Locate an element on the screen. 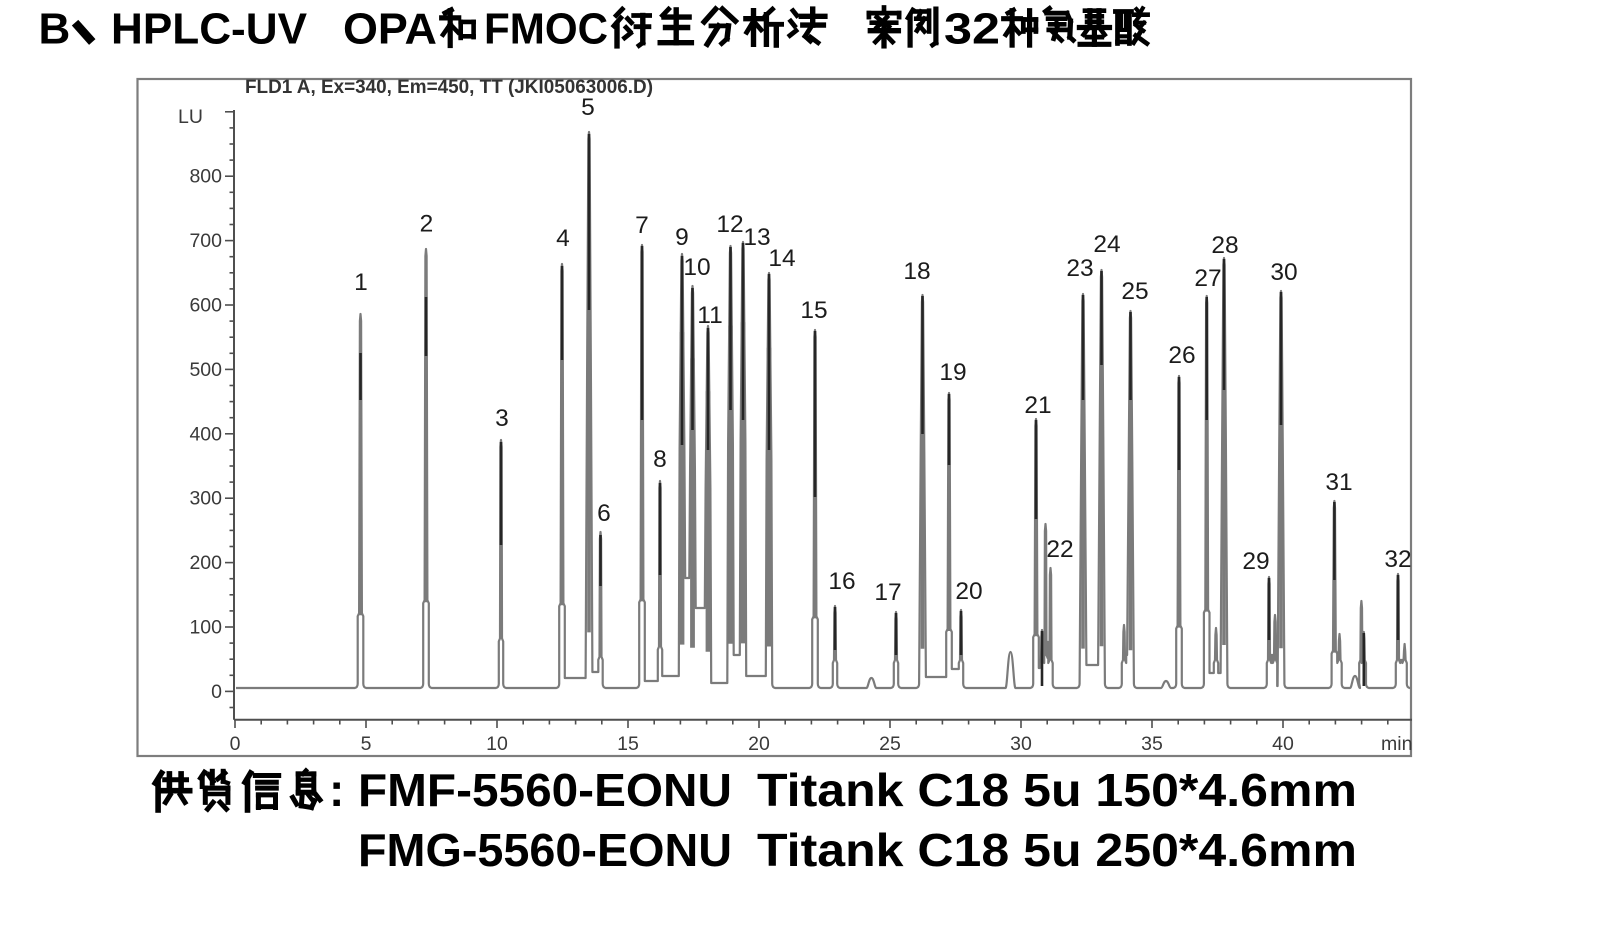  svg-text: B is located at coordinates (55, 29).